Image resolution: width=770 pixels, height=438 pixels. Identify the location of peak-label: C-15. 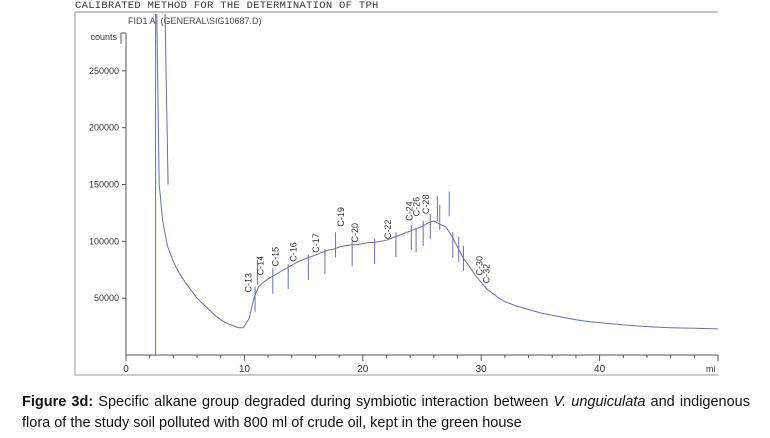
(276, 257).